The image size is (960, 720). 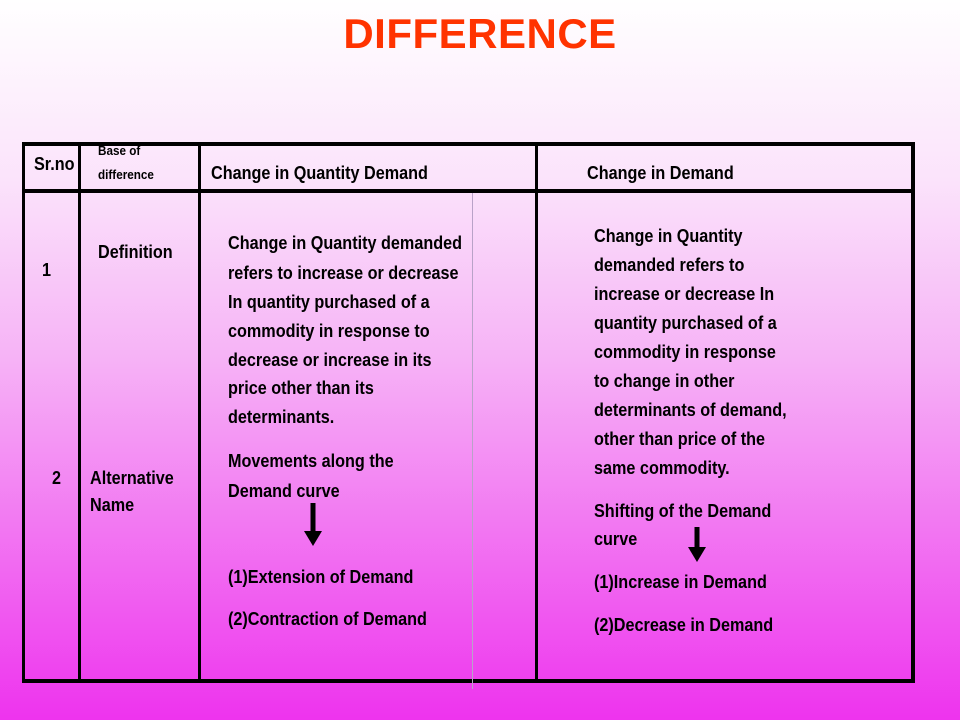 What do you see at coordinates (685, 323) in the screenshot?
I see `row1-col2-line: quantity purchased of a` at bounding box center [685, 323].